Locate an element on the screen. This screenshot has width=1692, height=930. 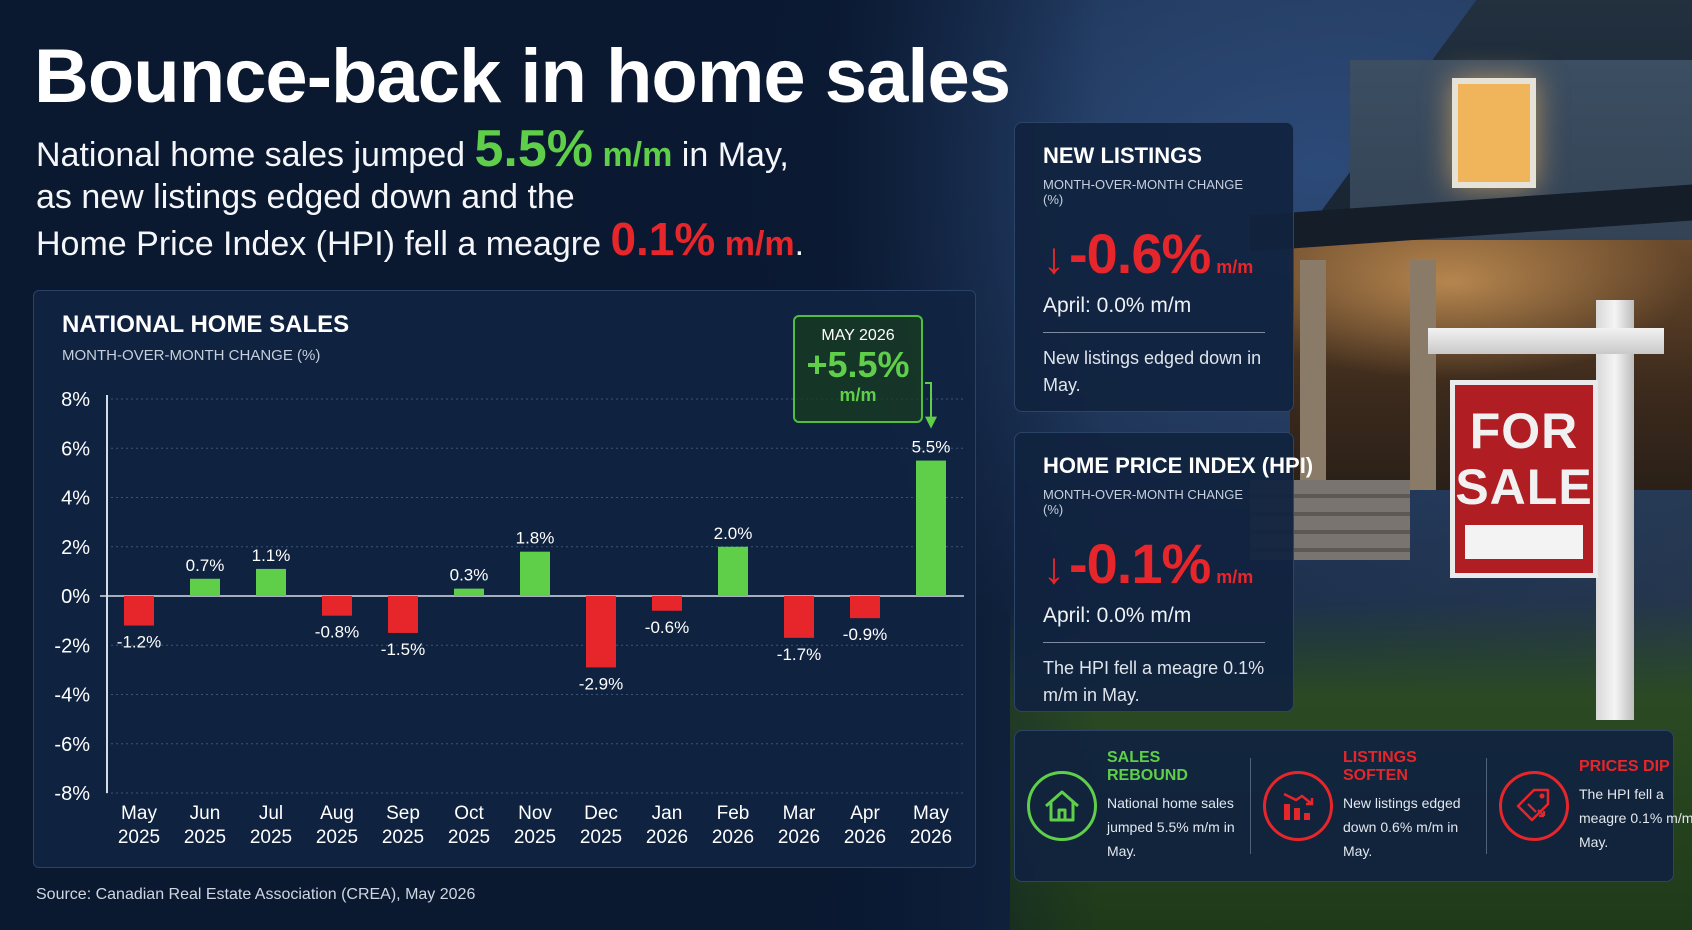
card-value: -0.6% is located at coordinates (1140, 253).